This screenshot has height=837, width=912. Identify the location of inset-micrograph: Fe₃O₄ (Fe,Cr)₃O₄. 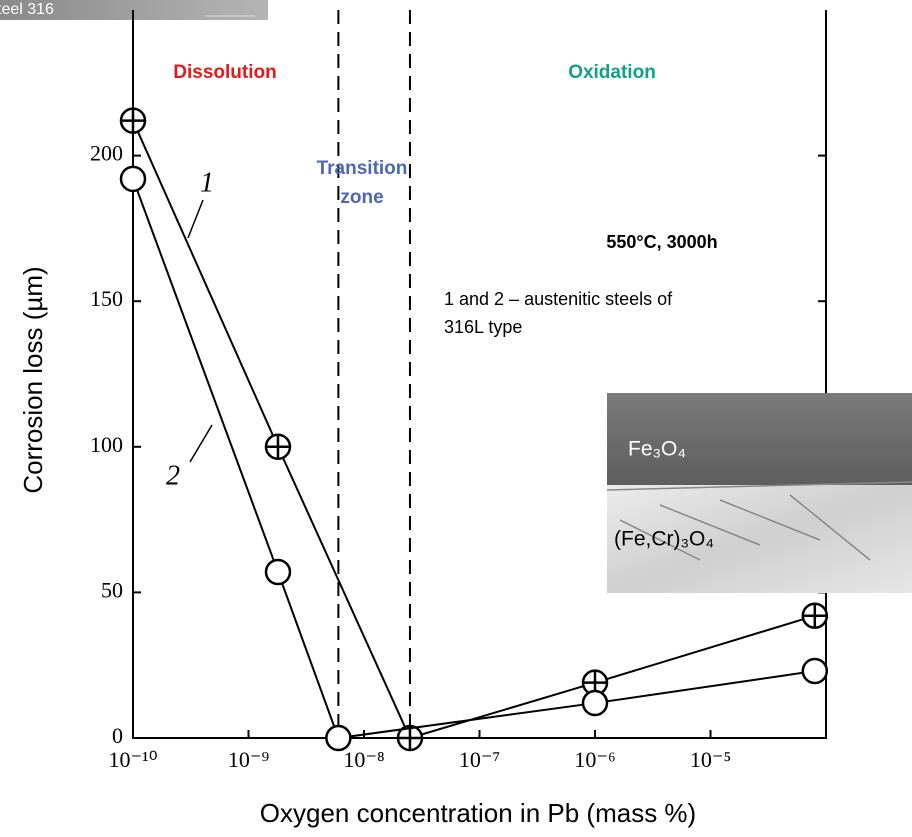
(759, 493).